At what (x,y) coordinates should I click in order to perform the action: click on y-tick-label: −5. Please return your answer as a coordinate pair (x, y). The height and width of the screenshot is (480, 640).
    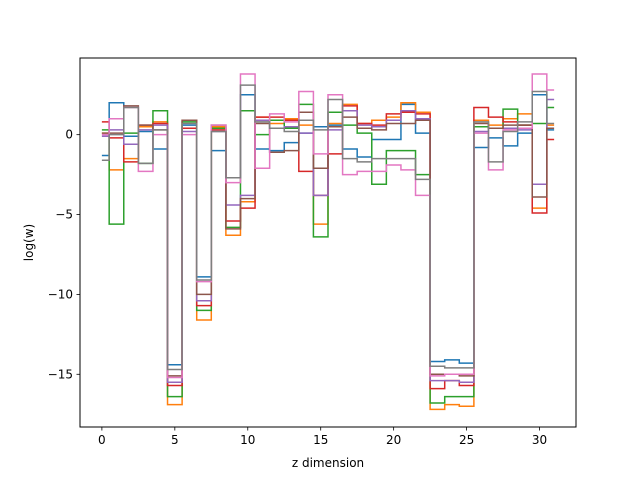
    Looking at the image, I should click on (64, 215).